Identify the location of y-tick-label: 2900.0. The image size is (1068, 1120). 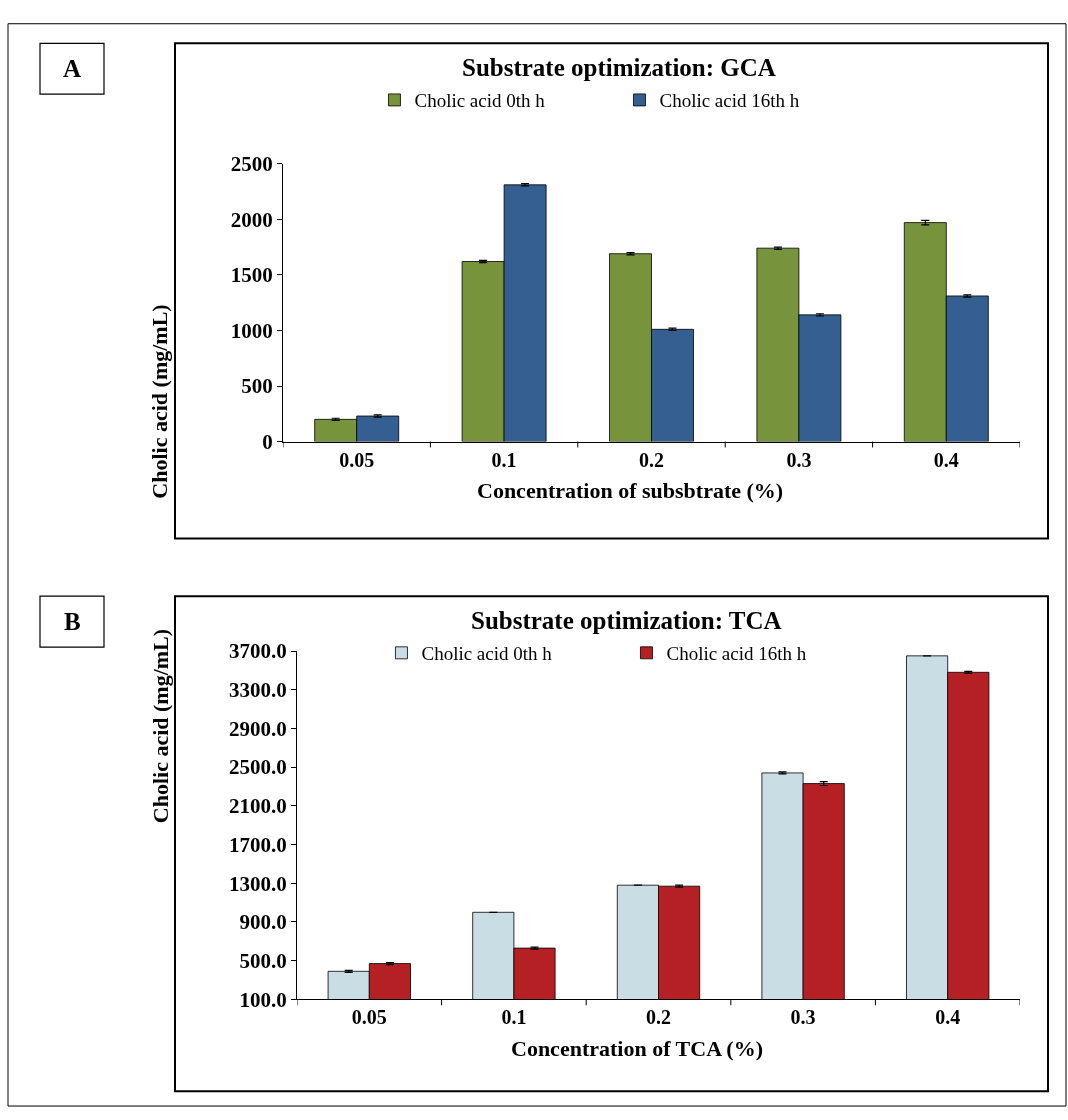
(258, 728).